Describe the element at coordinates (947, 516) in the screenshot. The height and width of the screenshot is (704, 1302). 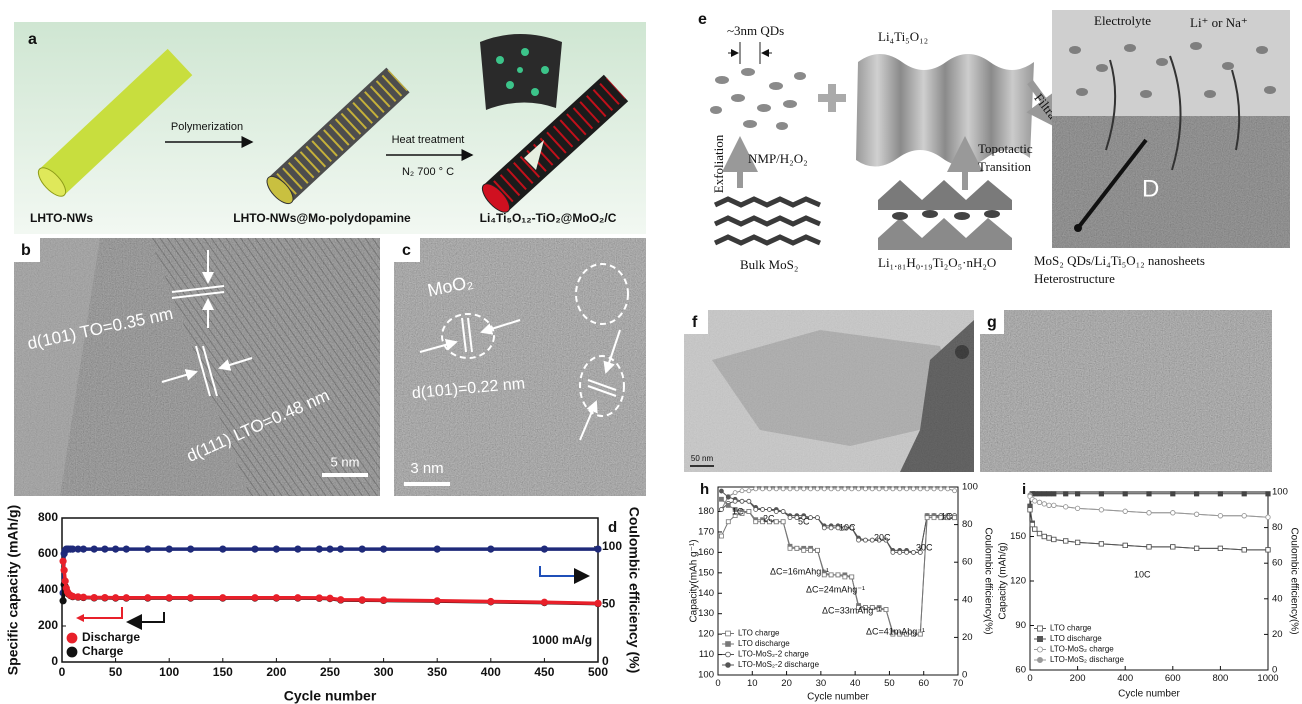
I see `annotation: 1C` at that location.